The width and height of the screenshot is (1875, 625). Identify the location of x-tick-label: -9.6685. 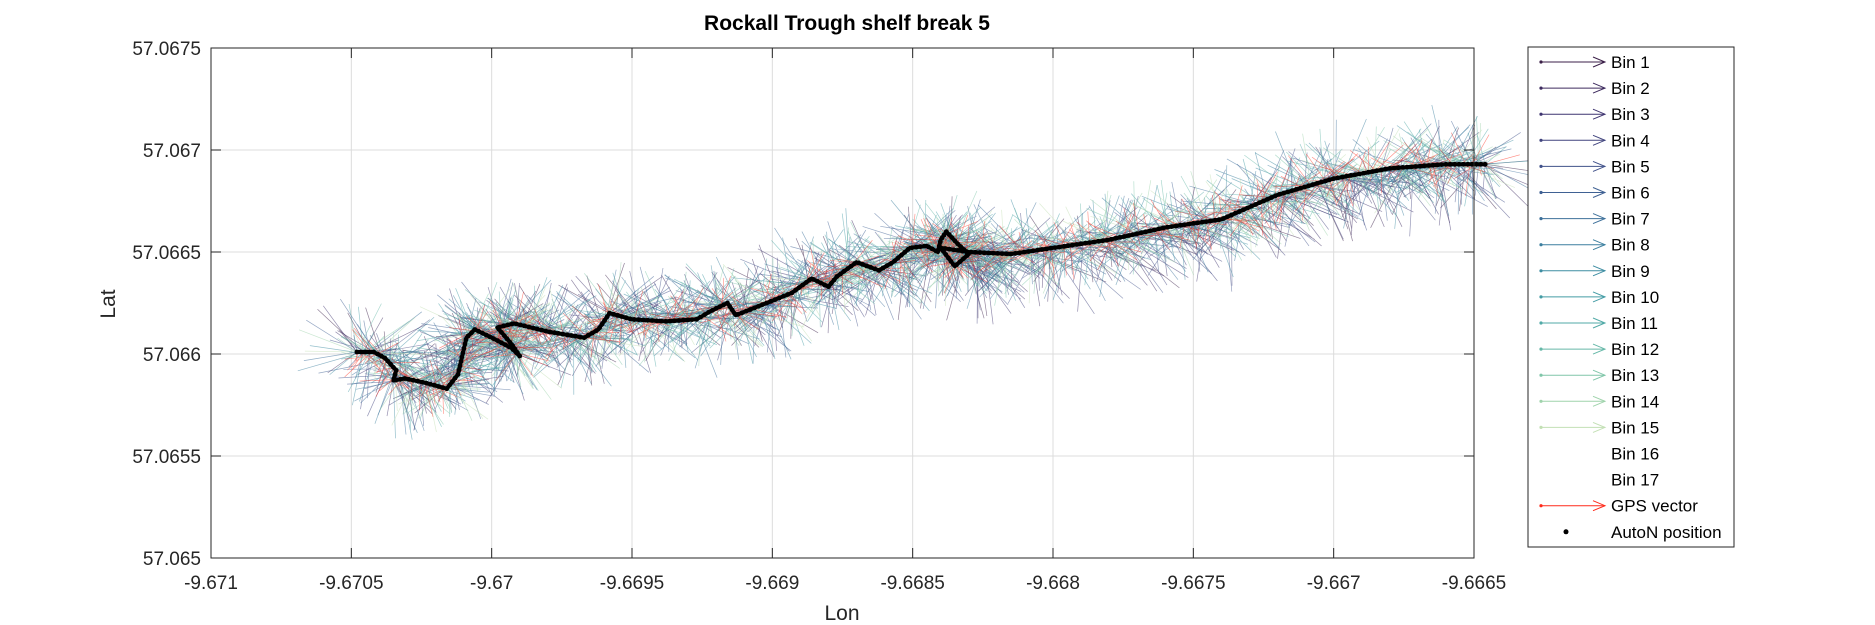
(912, 583).